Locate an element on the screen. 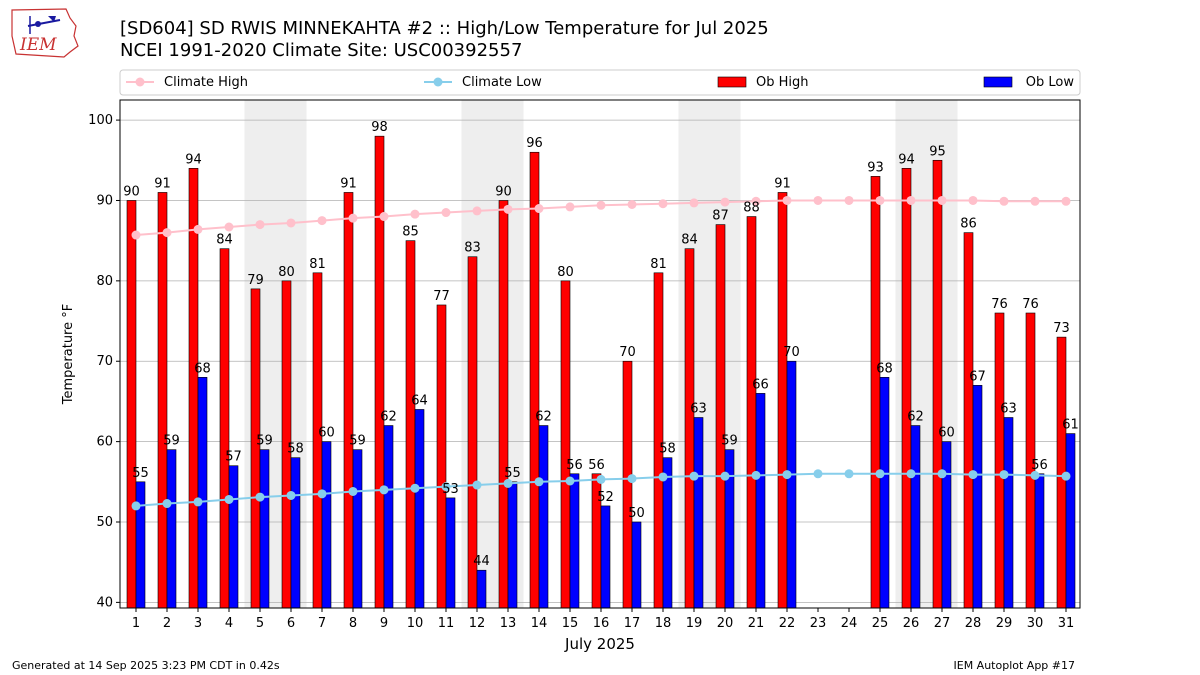 This screenshot has width=1200, height=675. x-tick-label: 26 is located at coordinates (911, 623).